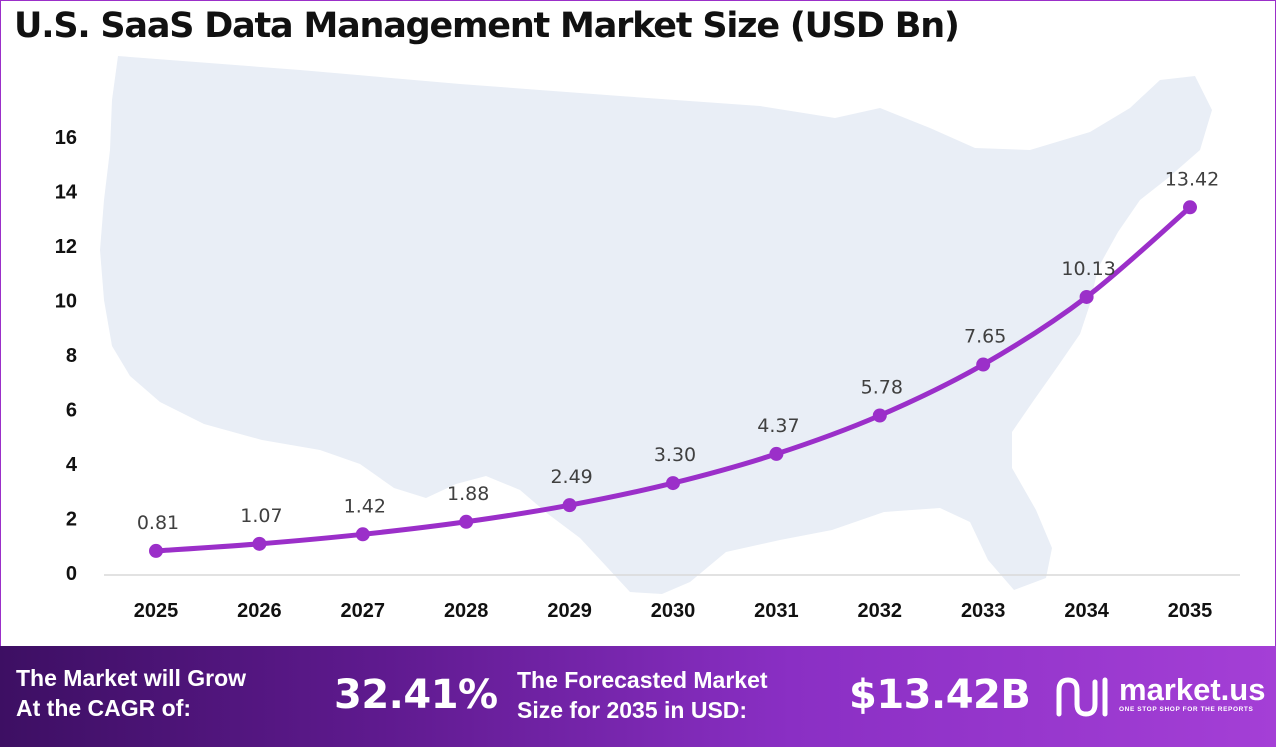  I want to click on market-us-logo-icon, so click(1082, 697).